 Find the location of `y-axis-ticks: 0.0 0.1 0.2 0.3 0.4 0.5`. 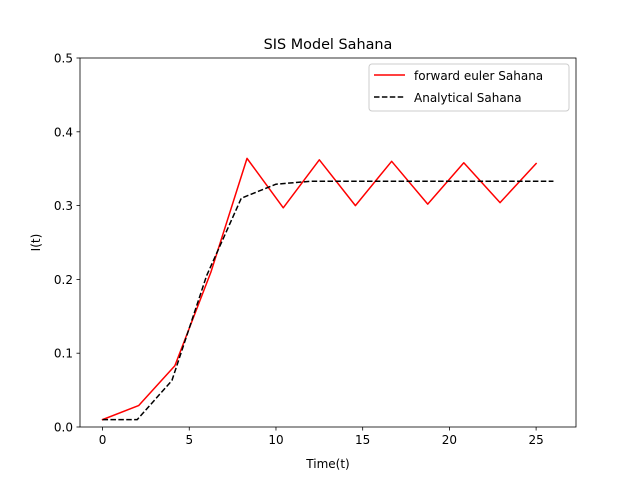

y-axis-ticks: 0.0 0.1 0.2 0.3 0.4 0.5 is located at coordinates (67, 243).